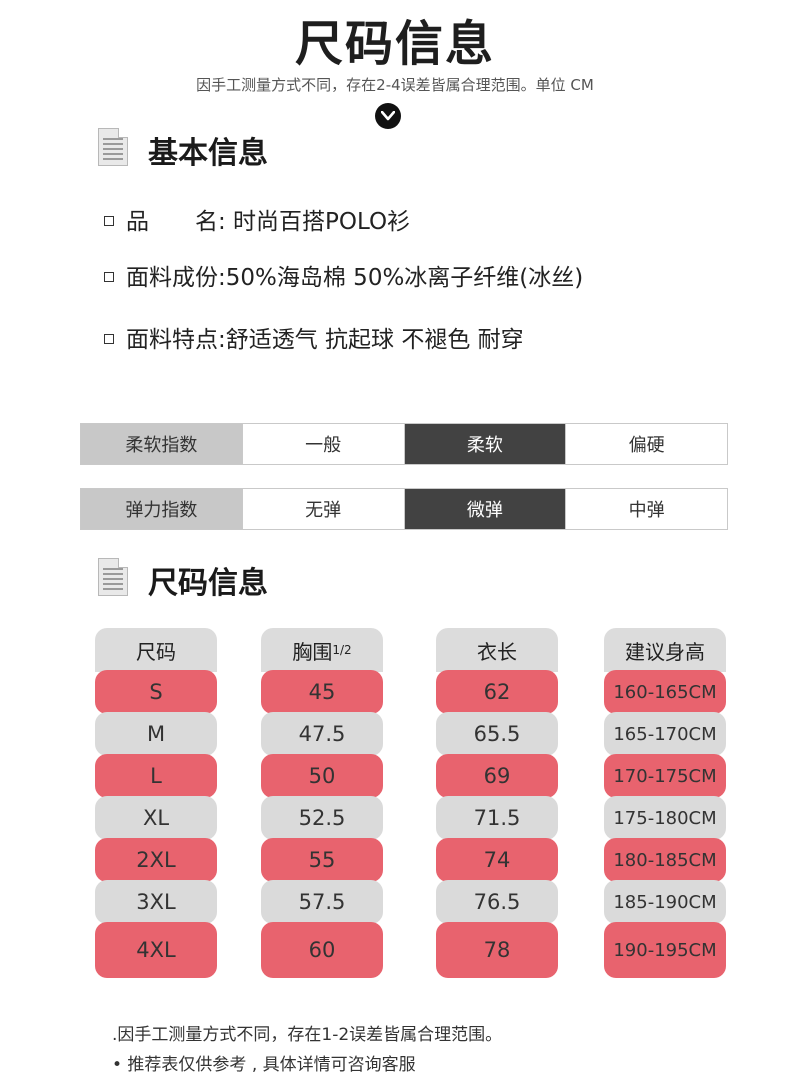 The image size is (790, 1082). Describe the element at coordinates (646, 509) in the screenshot. I see `scale-option: 中弹` at that location.